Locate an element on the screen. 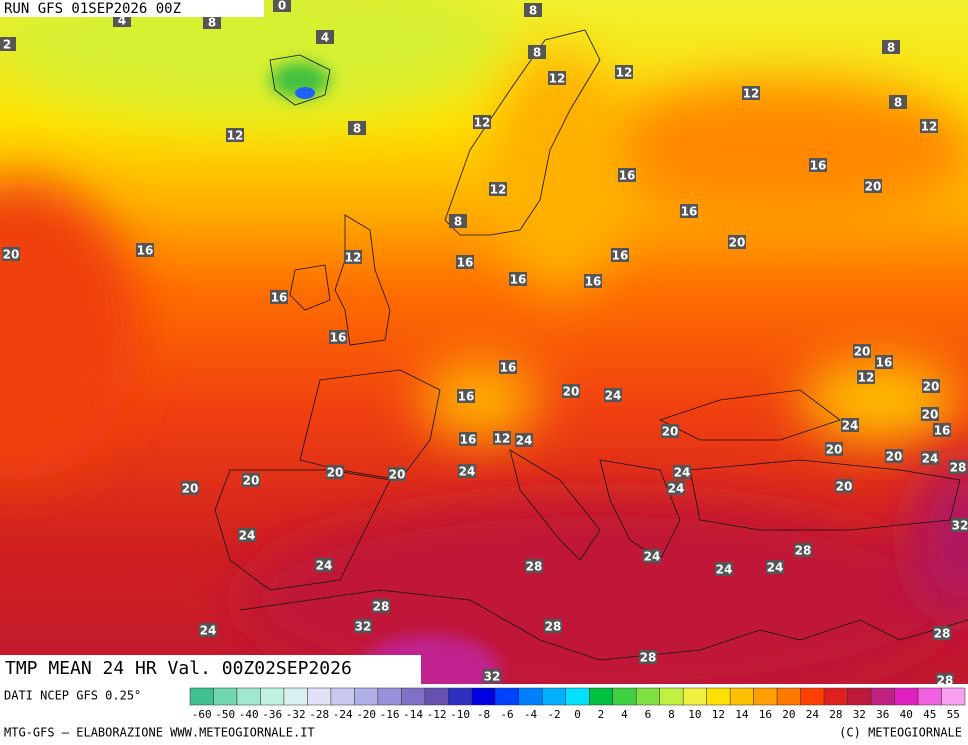  title-box: TMP MEAN 24 HR Val. 00Z02SEP2026 is located at coordinates (210, 669).